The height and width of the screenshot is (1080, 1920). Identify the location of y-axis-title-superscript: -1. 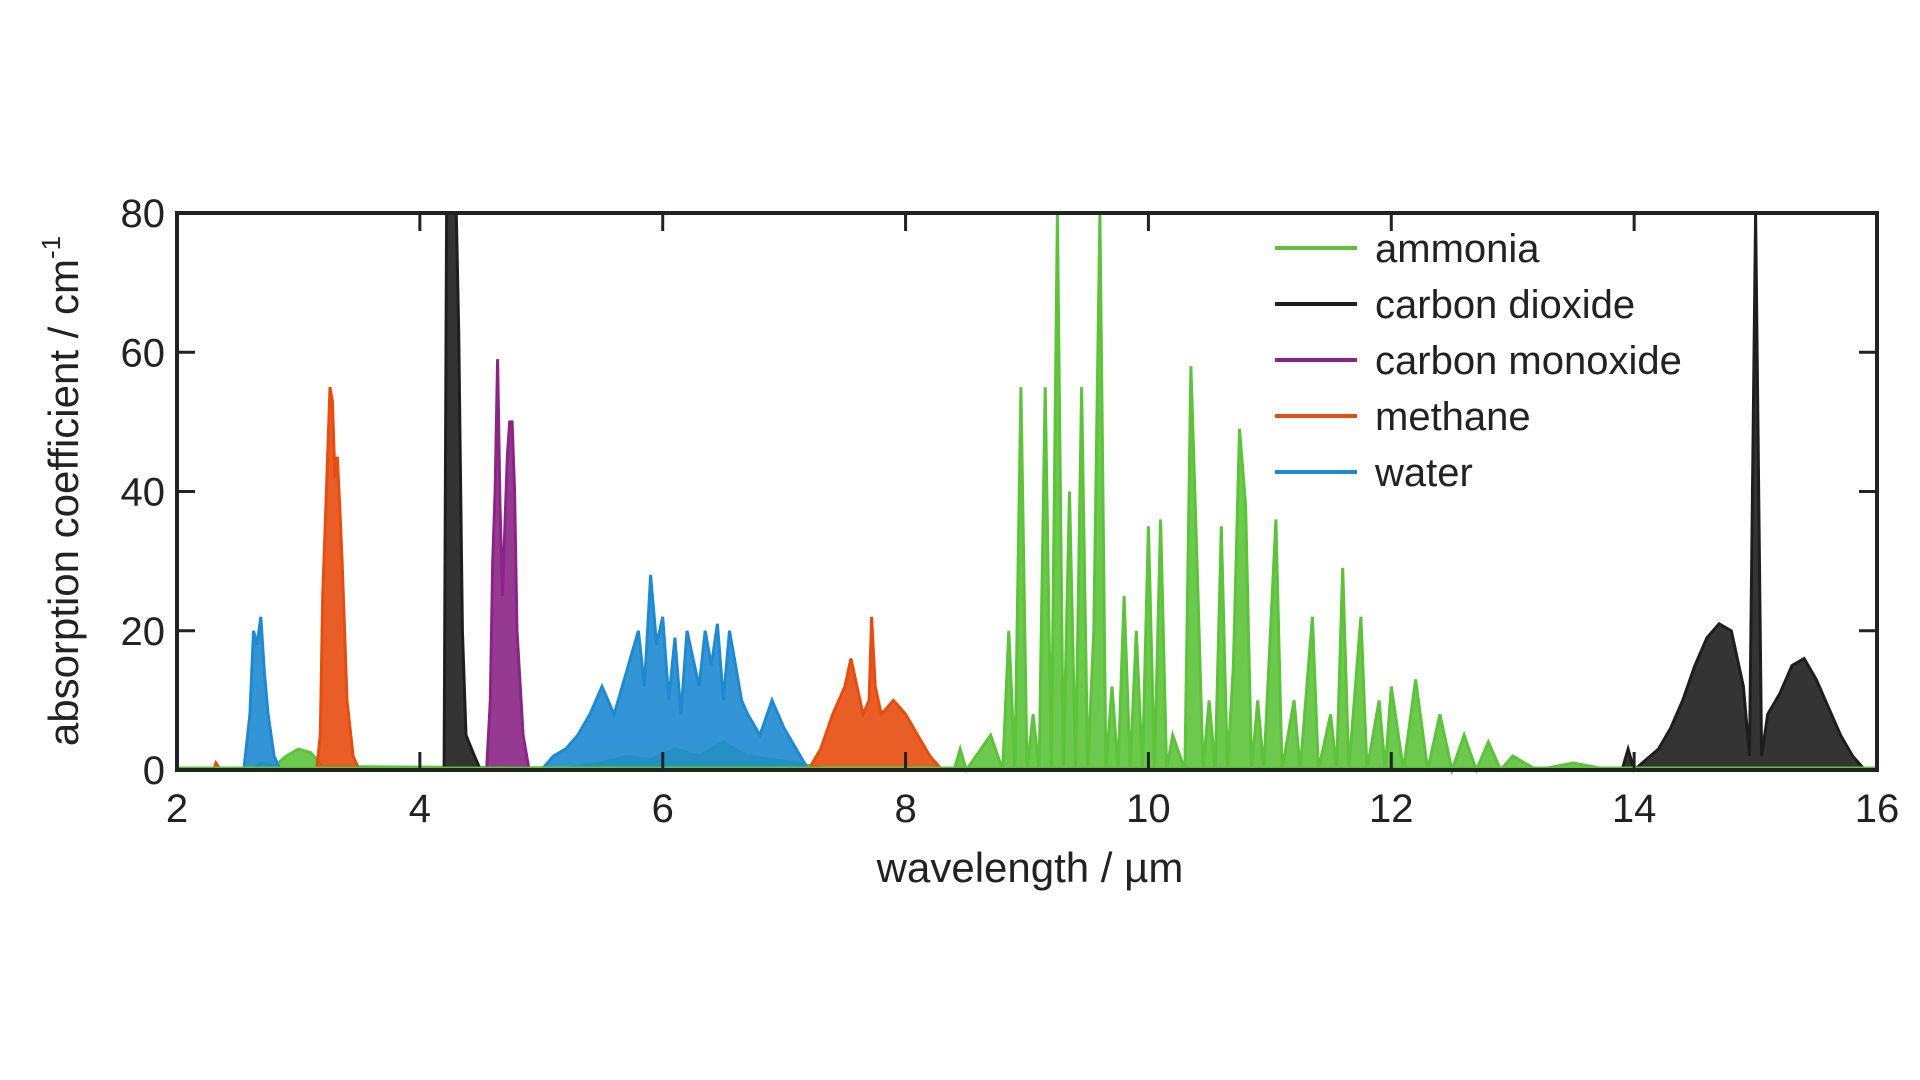
(51, 247).